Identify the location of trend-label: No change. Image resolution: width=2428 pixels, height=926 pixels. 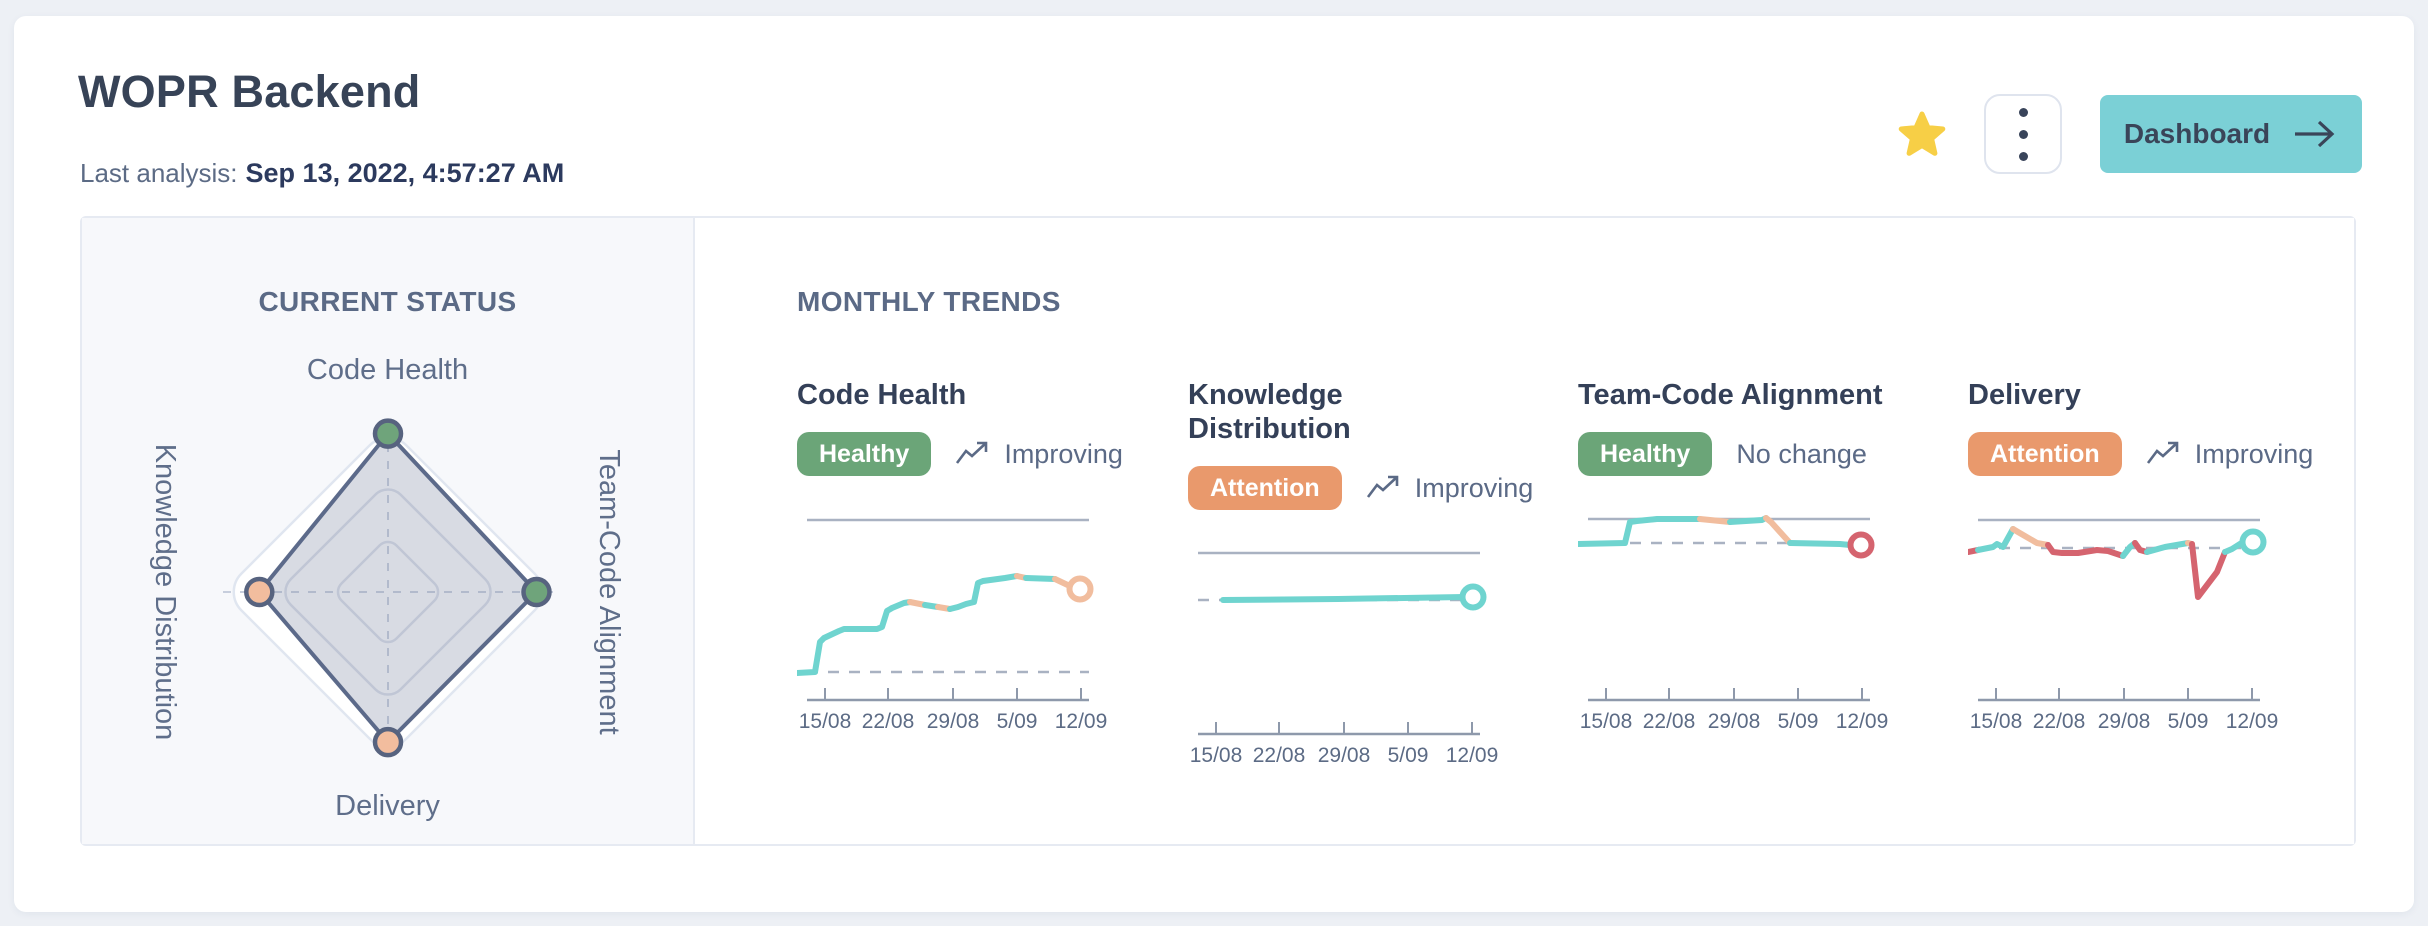
(1801, 453).